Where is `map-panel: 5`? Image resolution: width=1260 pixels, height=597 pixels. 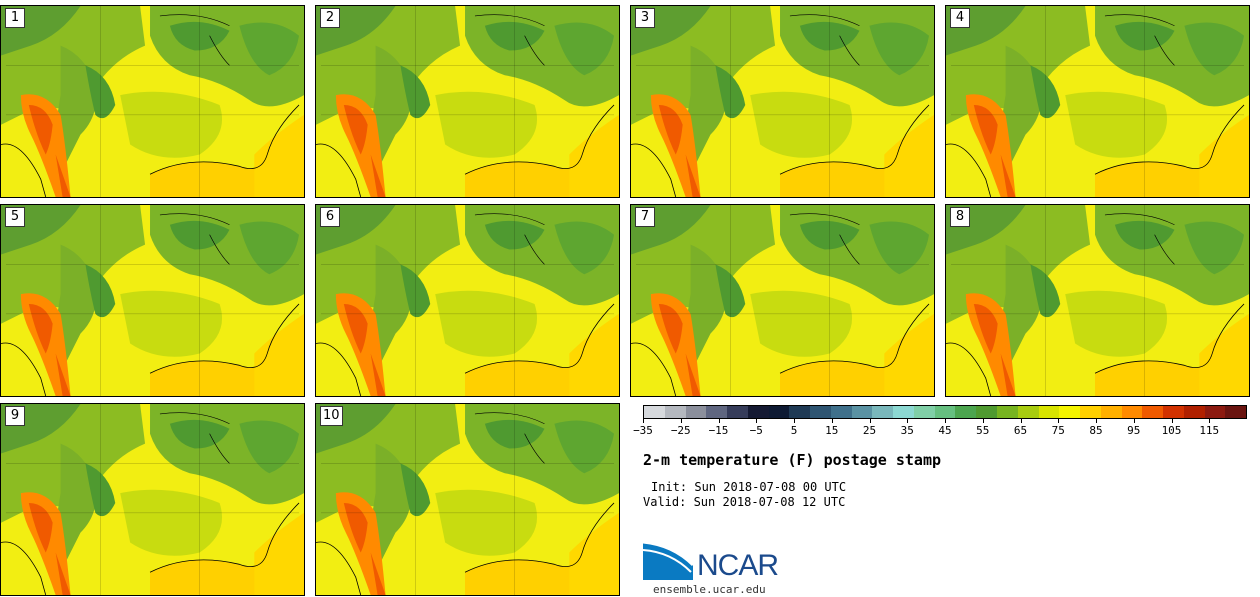 map-panel: 5 is located at coordinates (152, 300).